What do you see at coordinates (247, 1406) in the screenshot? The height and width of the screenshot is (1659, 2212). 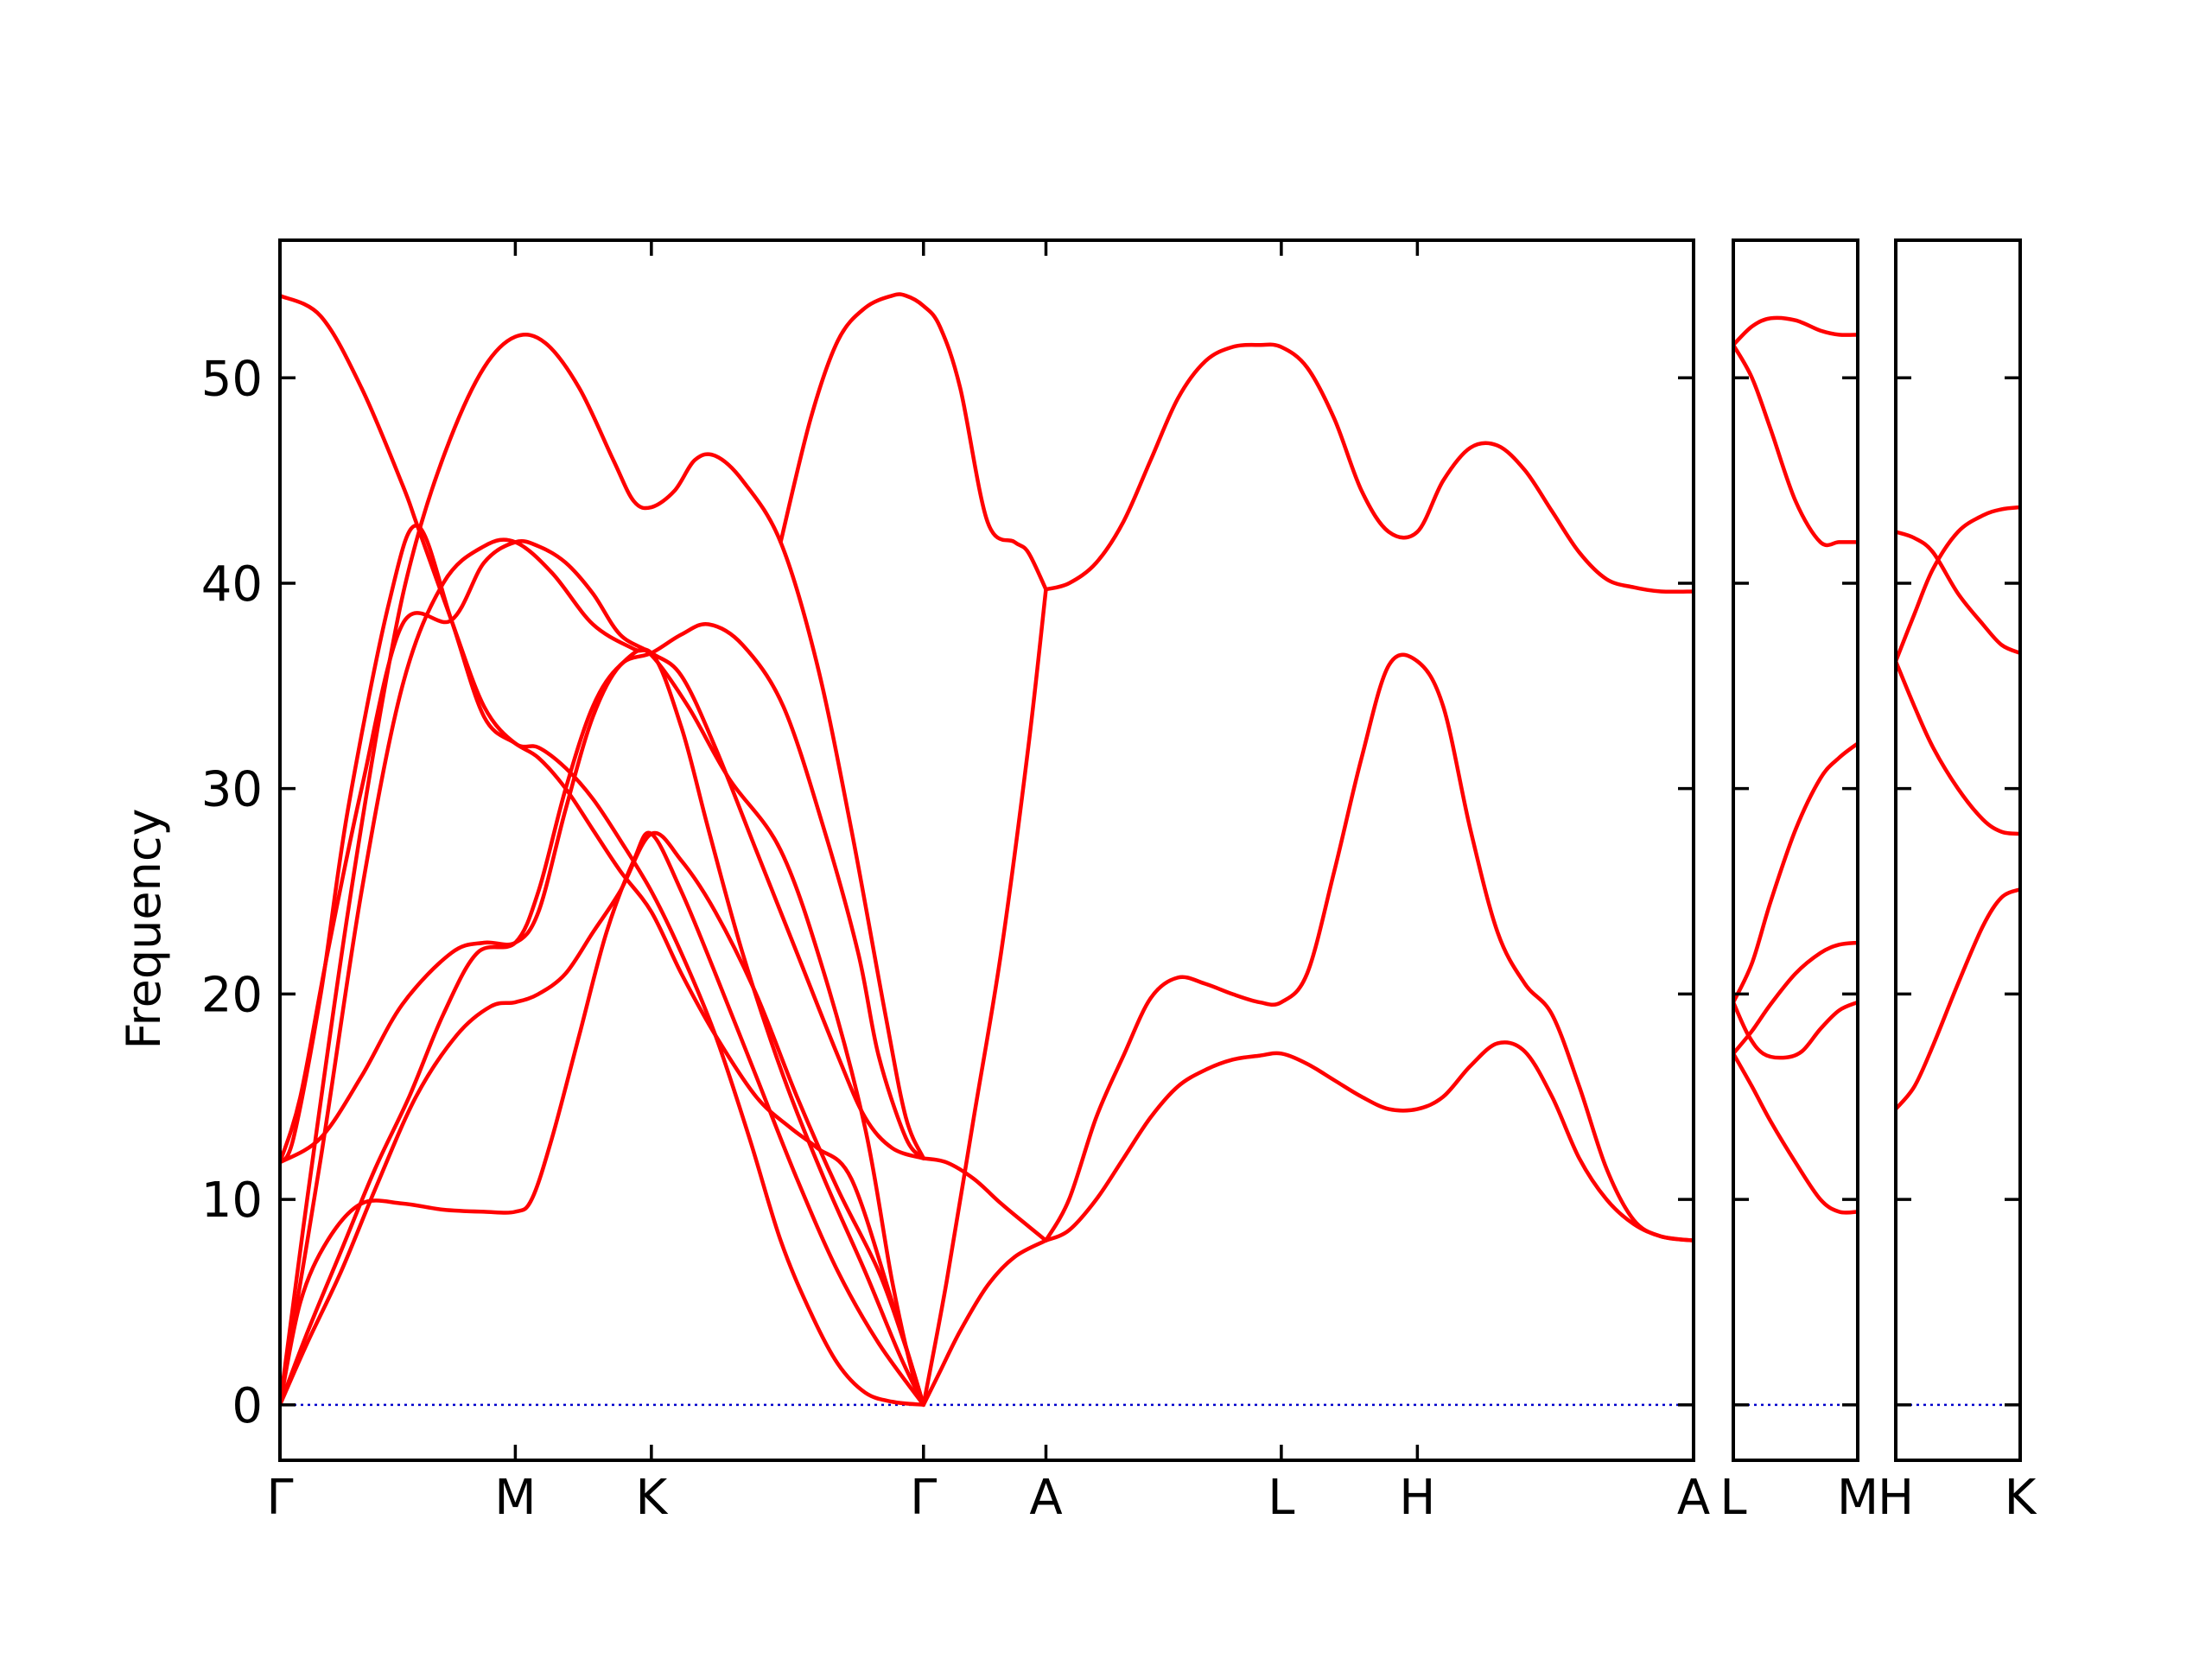 I see `y-tick-label: 0` at bounding box center [247, 1406].